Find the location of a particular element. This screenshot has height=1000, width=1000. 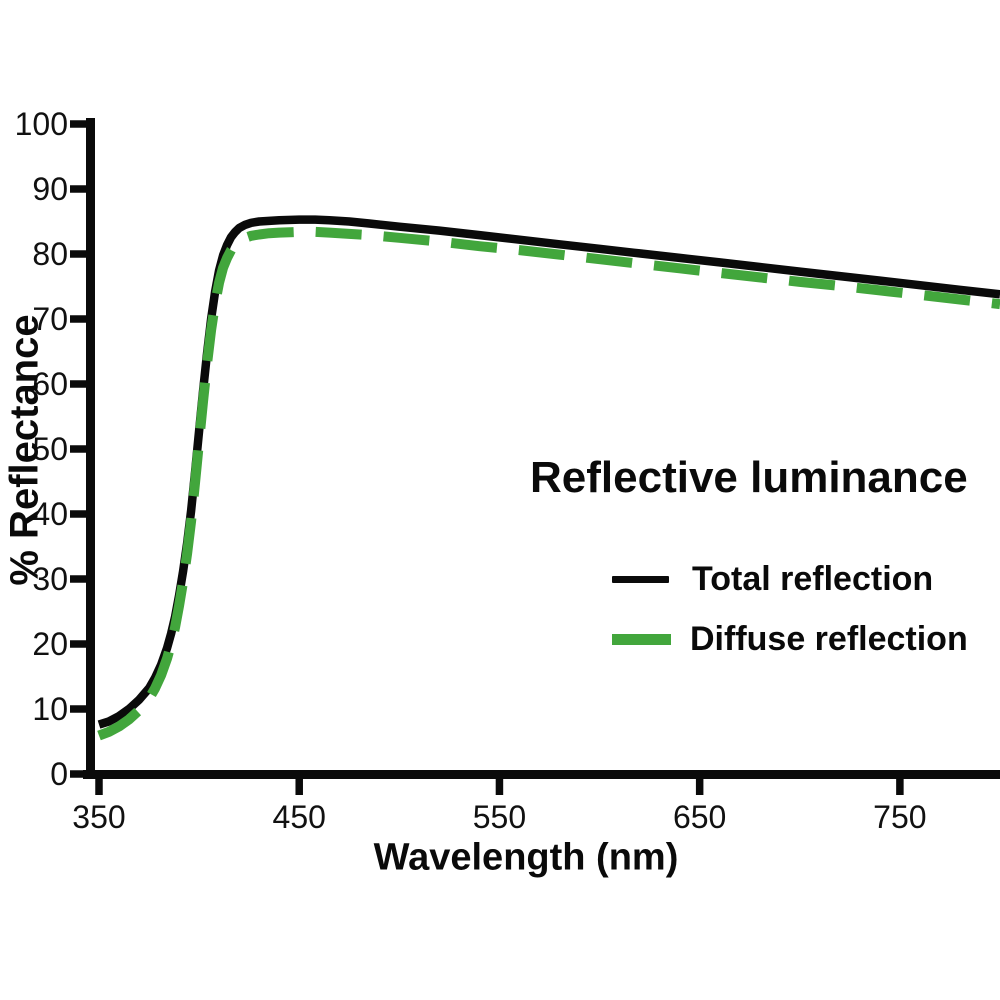

legend-item-total-reflection: Total reflection is located at coordinates (772, 579).